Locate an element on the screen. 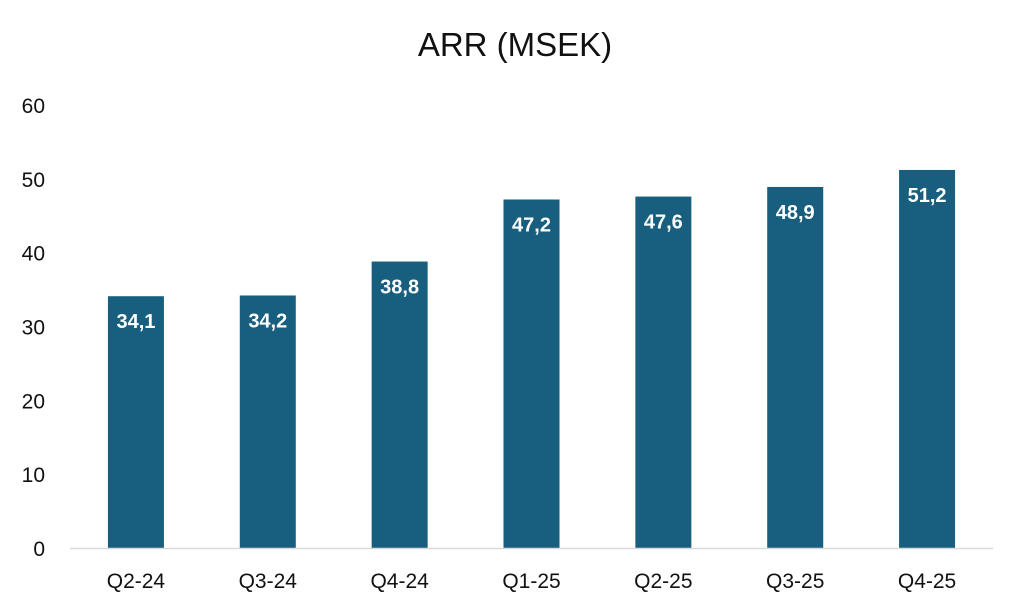 This screenshot has height=615, width=1030. y-axis-ticks: 0 10 20 30 40 50 60 is located at coordinates (33, 328).